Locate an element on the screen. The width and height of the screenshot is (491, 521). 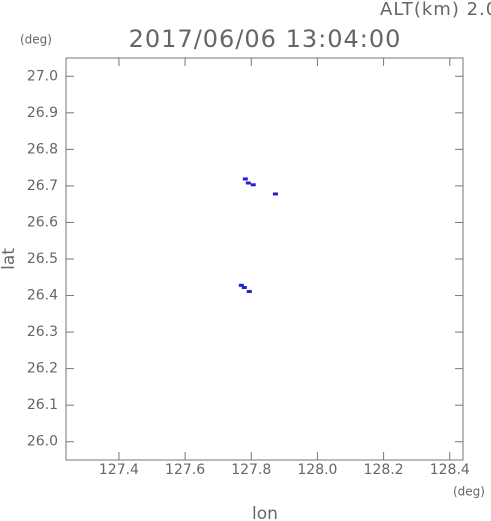
x-tick-label: 127.8 is located at coordinates (251, 470).